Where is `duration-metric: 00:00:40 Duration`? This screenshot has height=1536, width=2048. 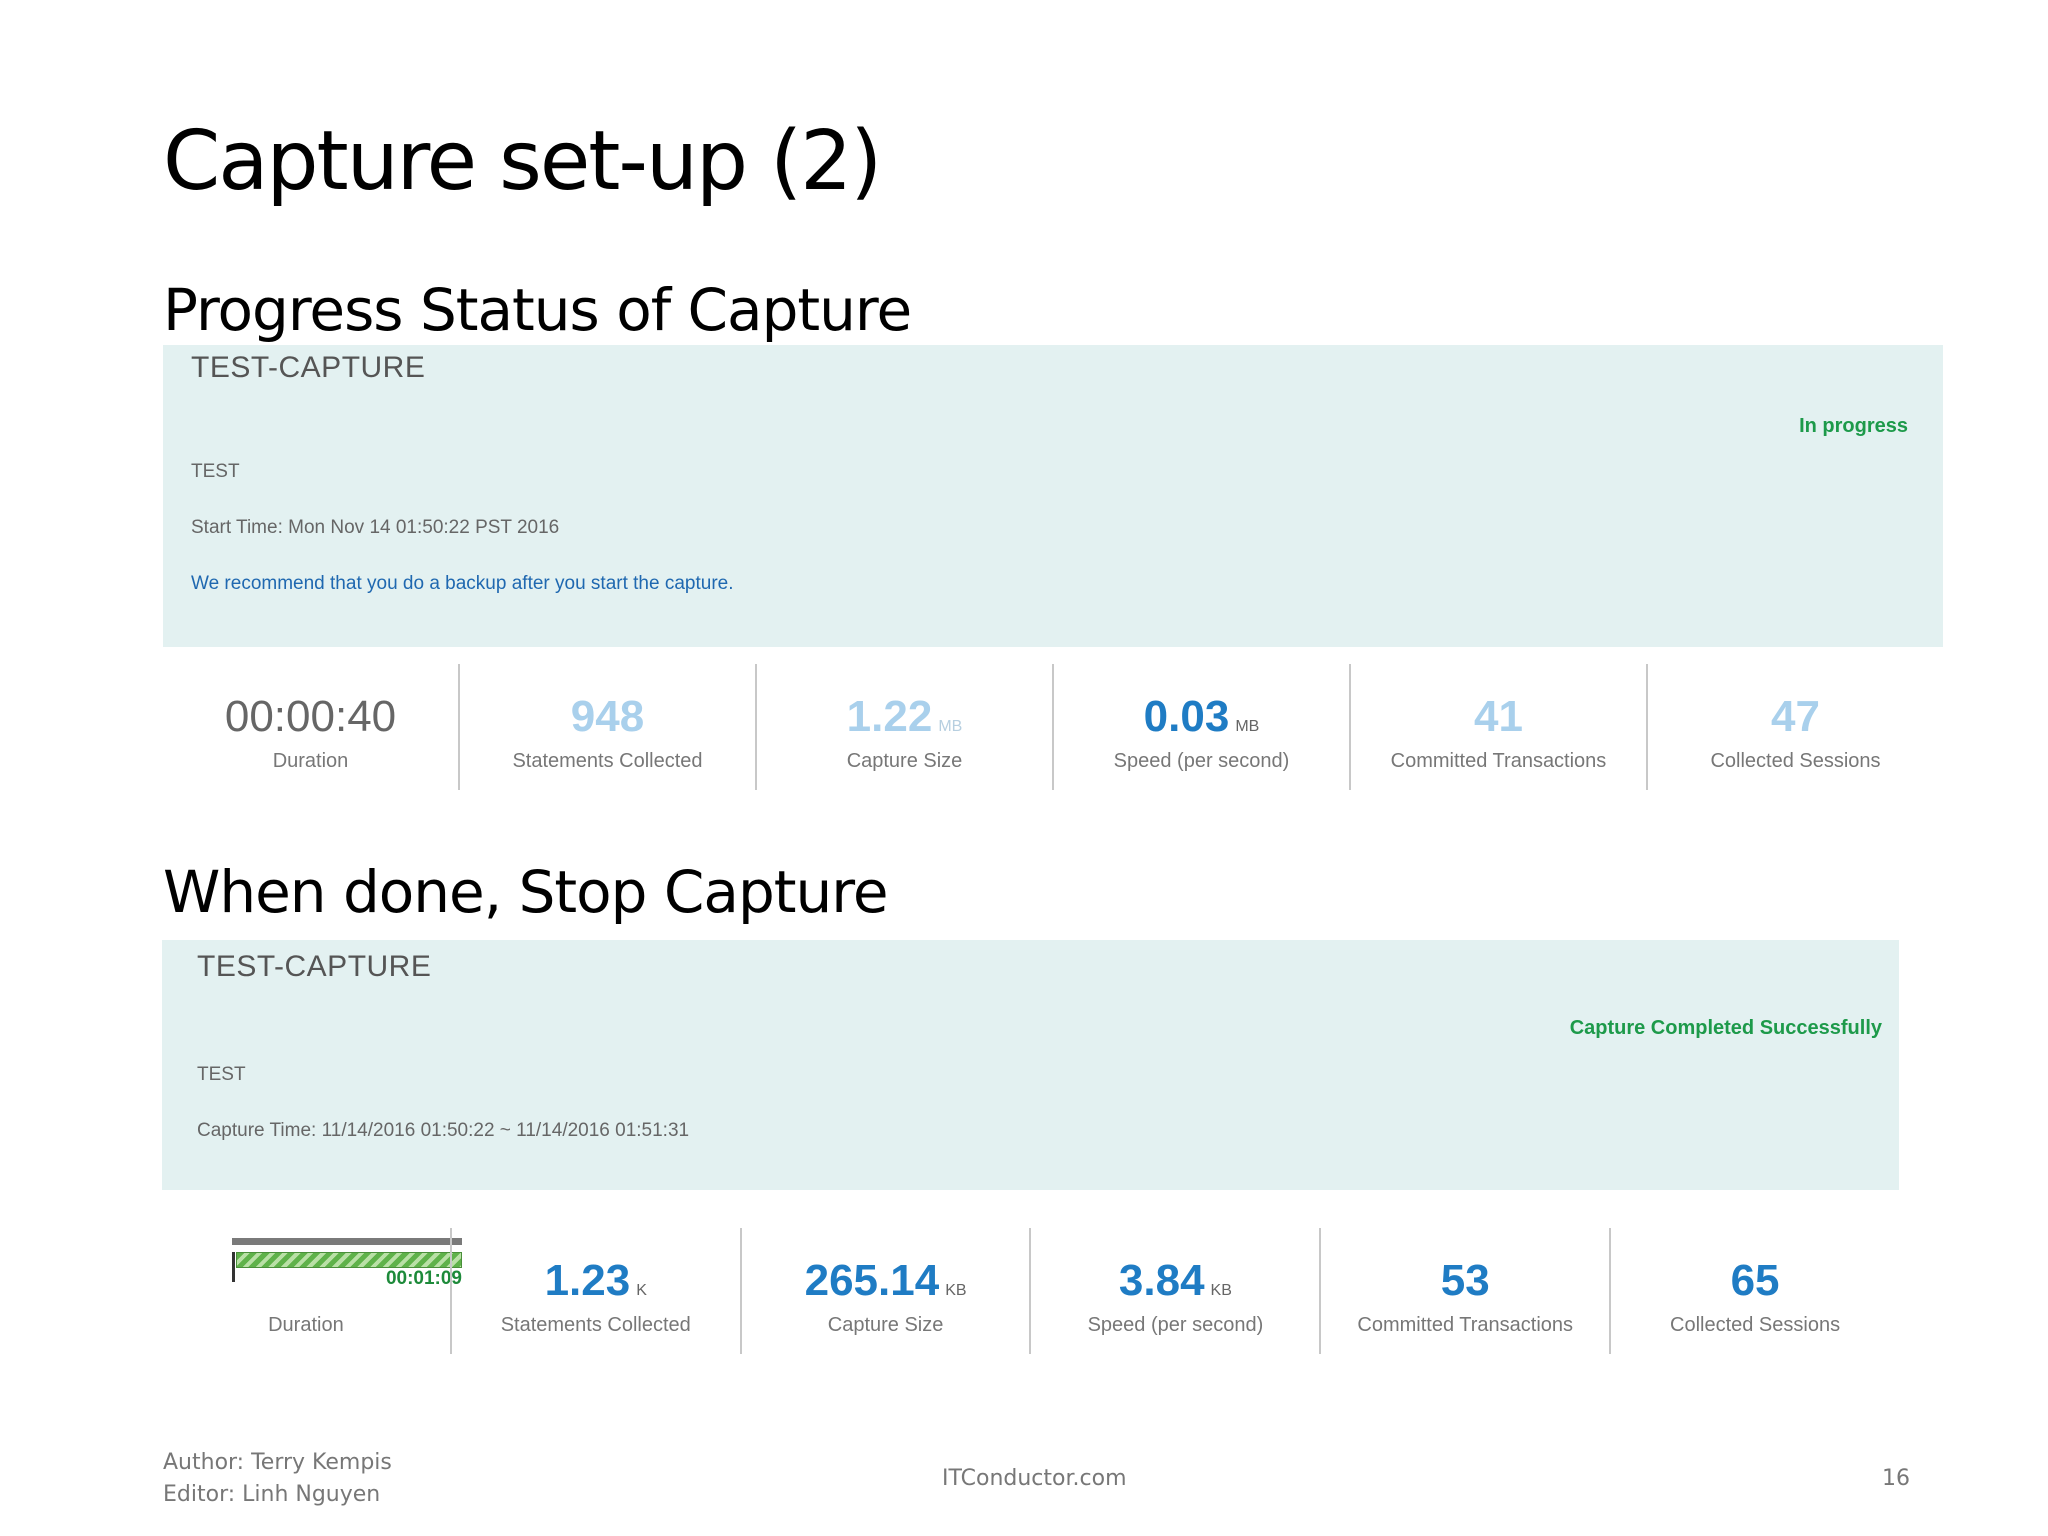 duration-metric: 00:00:40 Duration is located at coordinates (310, 727).